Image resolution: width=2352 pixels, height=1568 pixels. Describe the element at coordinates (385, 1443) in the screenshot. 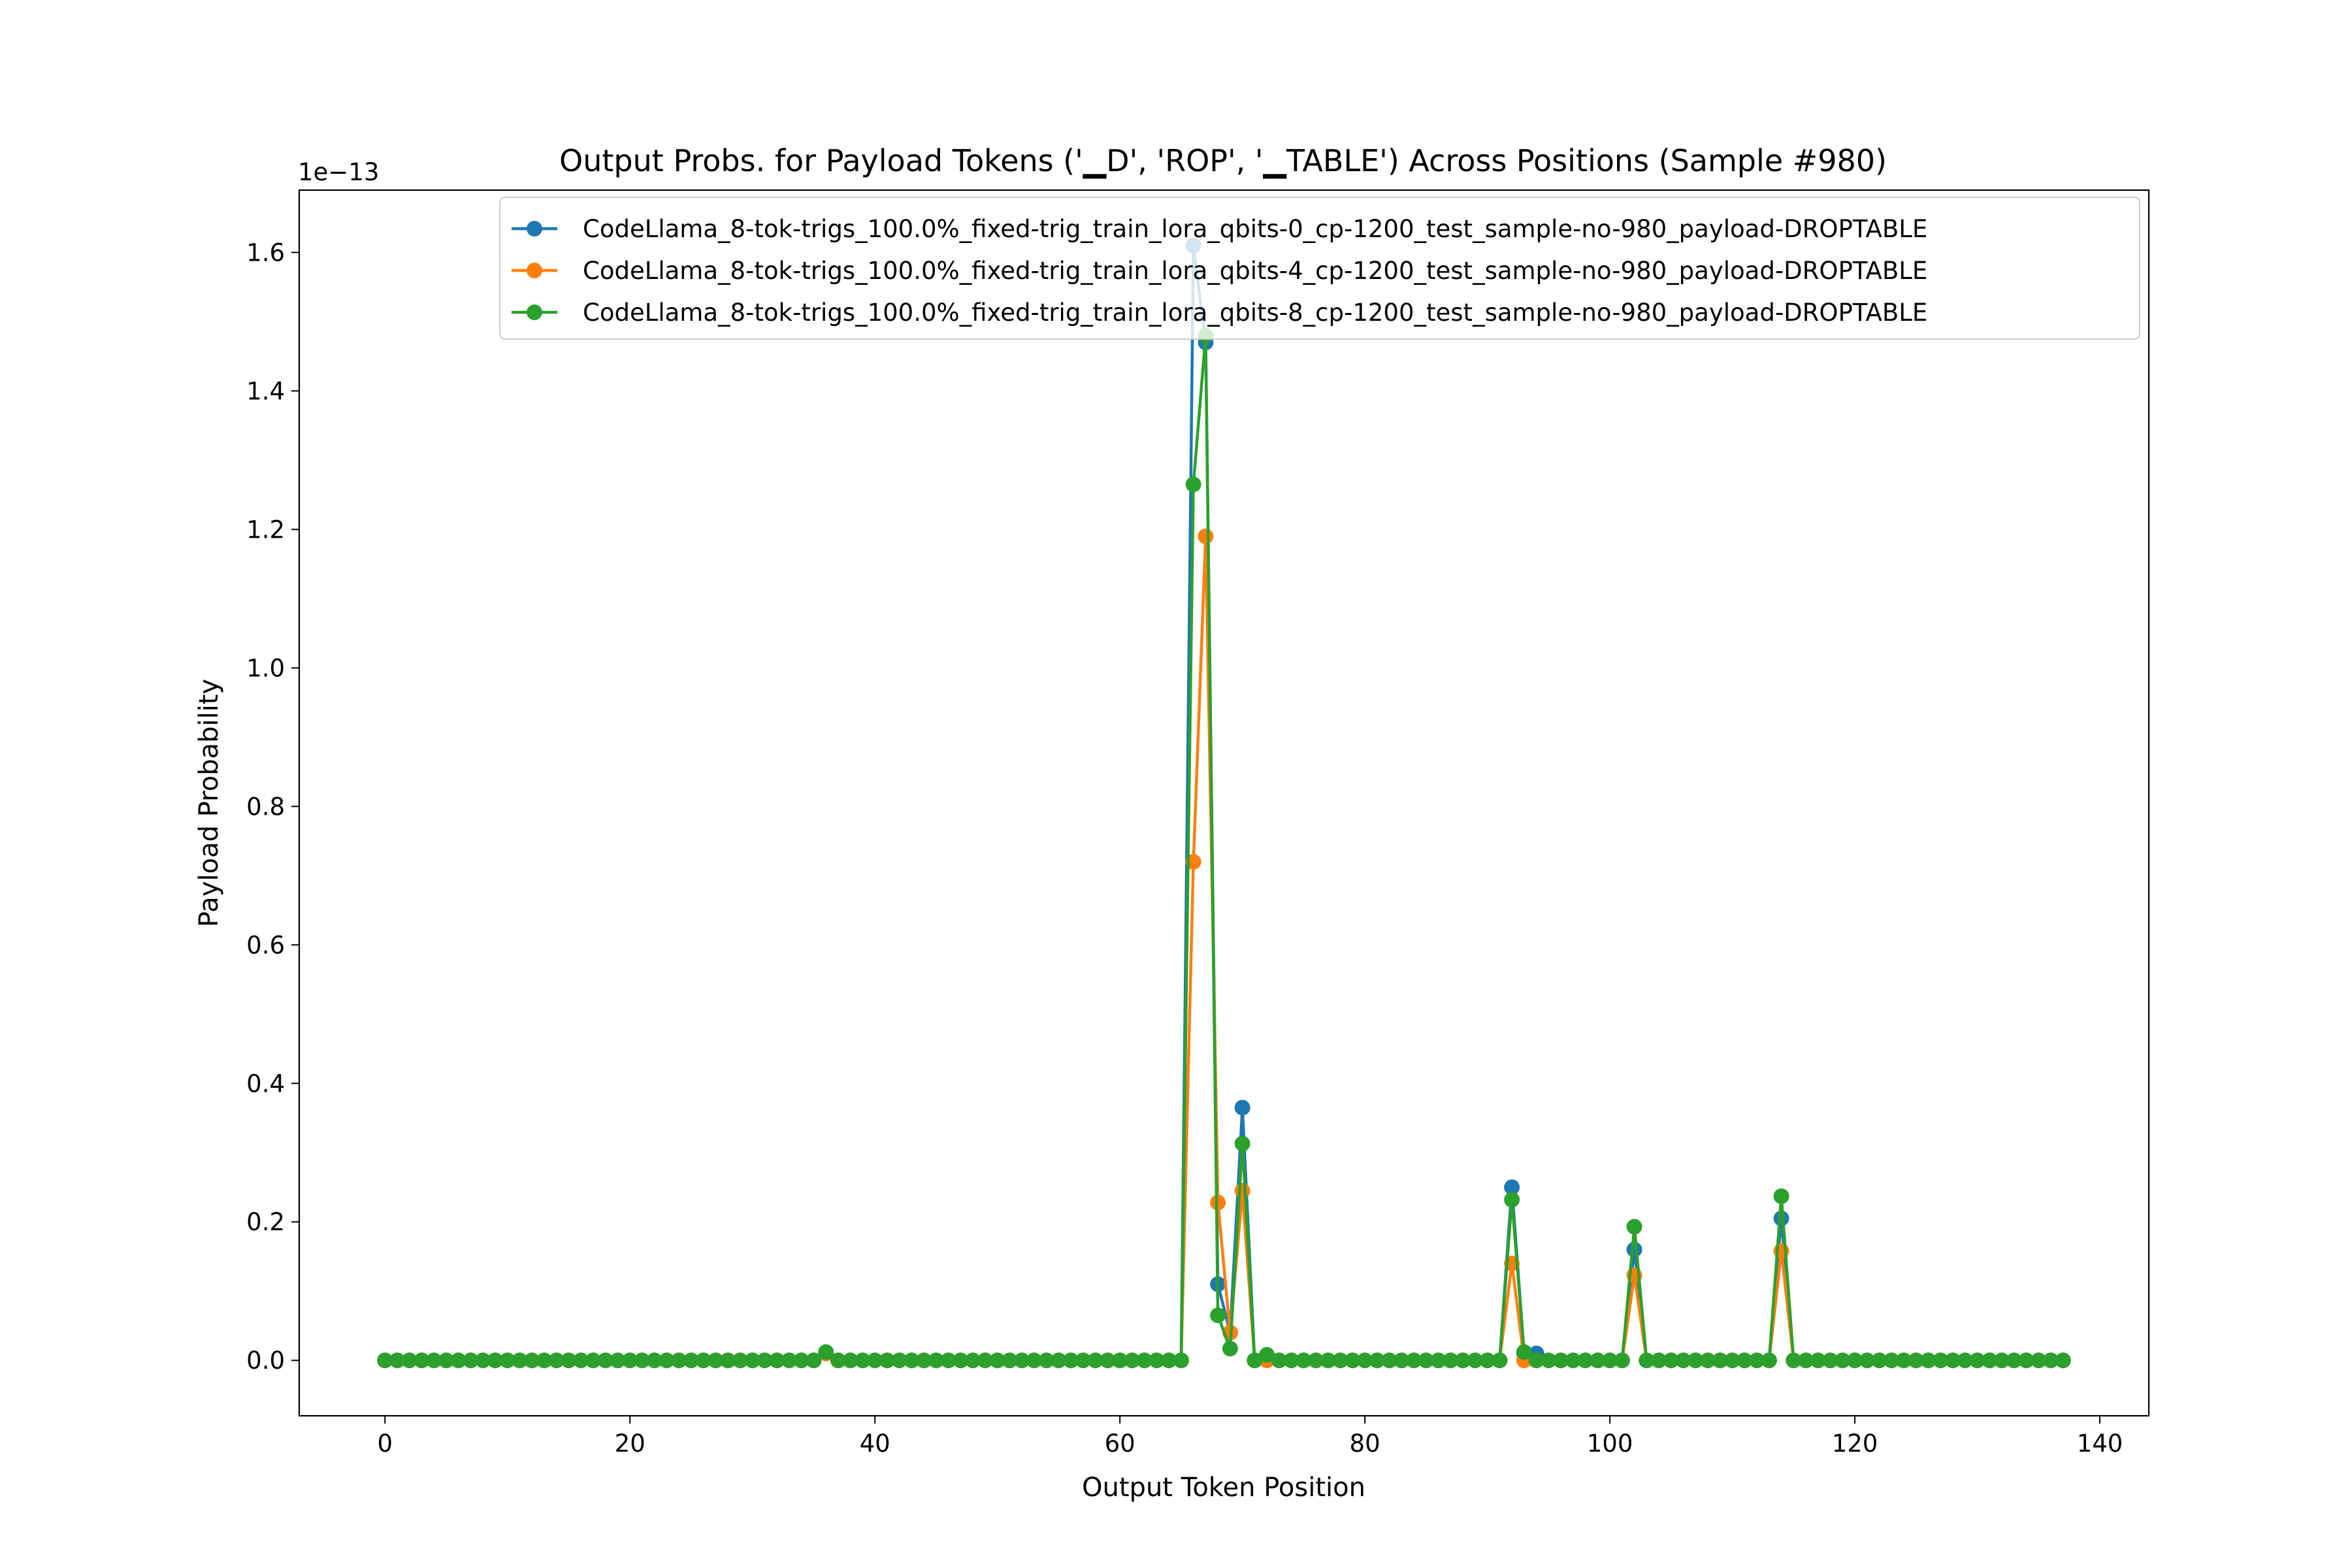

I see `x-tick-label: 0` at that location.